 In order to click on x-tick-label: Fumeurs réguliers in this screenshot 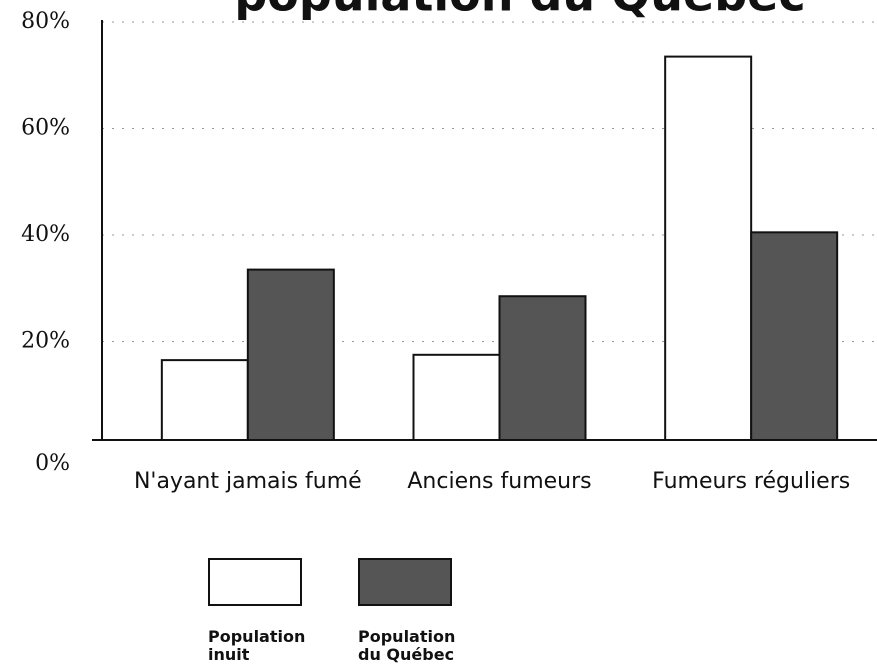, I will do `click(751, 481)`.